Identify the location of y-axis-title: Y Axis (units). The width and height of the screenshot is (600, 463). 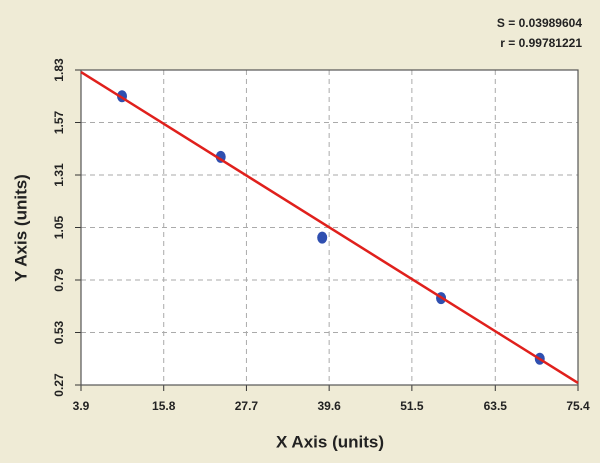
(20, 228).